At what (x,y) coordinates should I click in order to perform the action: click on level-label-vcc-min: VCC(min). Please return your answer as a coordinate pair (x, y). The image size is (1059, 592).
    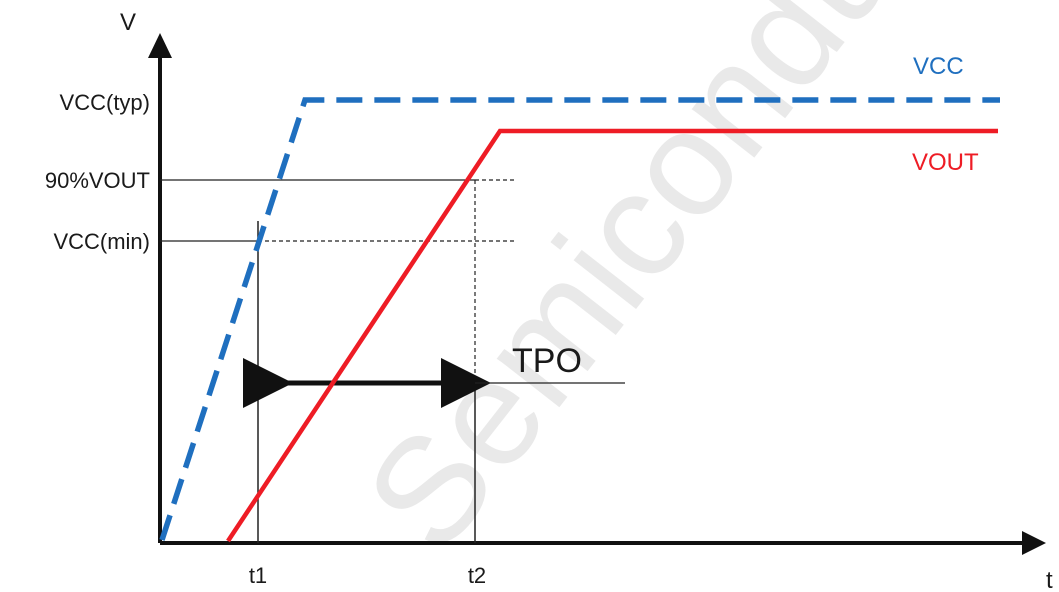
    Looking at the image, I should click on (101, 241).